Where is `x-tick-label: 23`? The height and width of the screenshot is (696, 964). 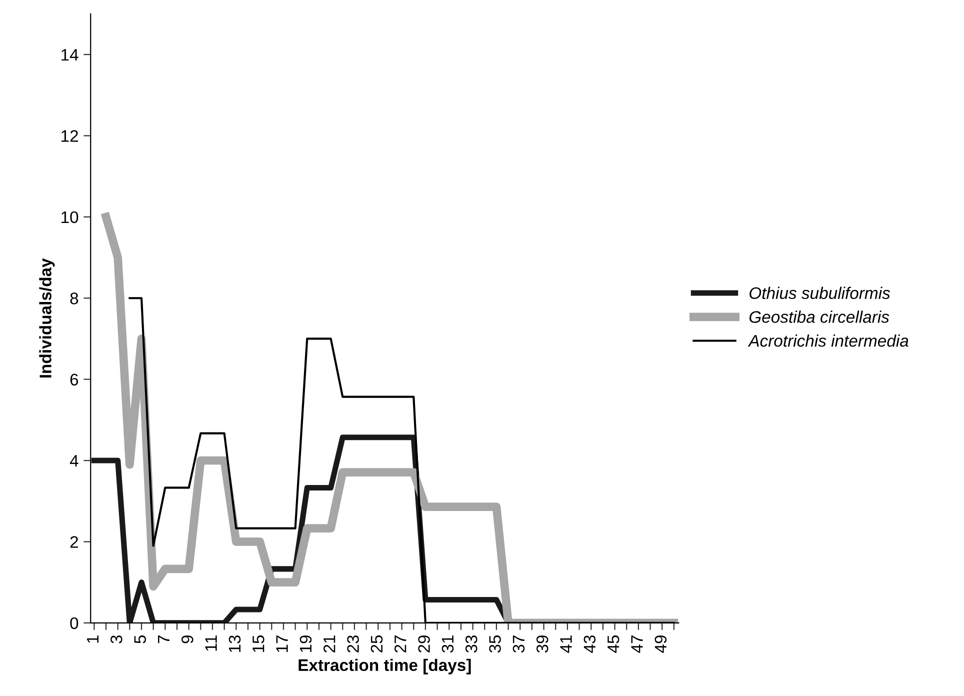
x-tick-label: 23 is located at coordinates (353, 643).